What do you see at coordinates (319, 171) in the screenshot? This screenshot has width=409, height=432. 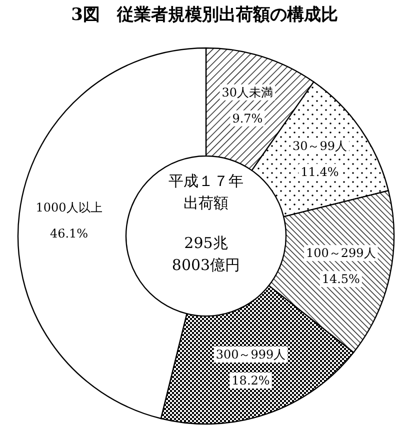 I see `data-label: 11.4%` at bounding box center [319, 171].